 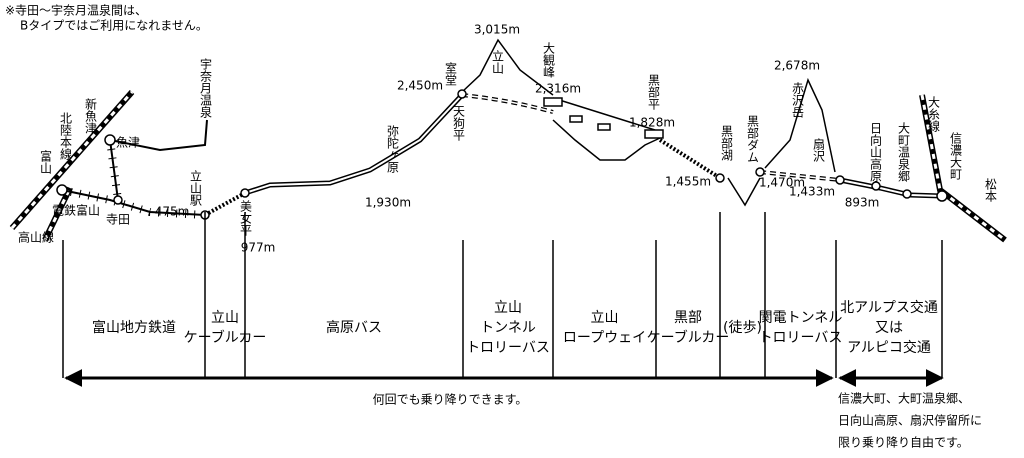 What do you see at coordinates (910, 420) in the screenshot?
I see `footer-note: 日向山高原、扇沢停留所に` at bounding box center [910, 420].